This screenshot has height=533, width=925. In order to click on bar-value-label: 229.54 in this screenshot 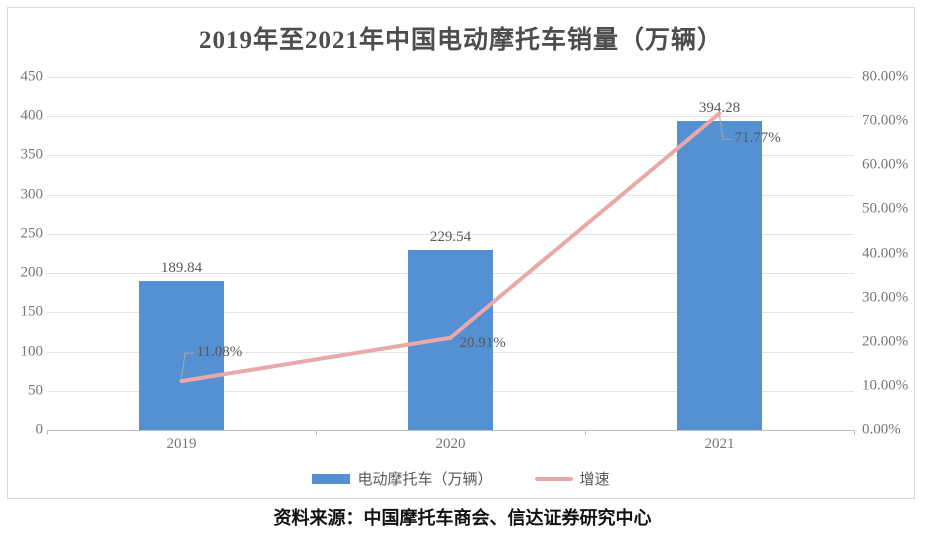, I will do `click(450, 236)`.